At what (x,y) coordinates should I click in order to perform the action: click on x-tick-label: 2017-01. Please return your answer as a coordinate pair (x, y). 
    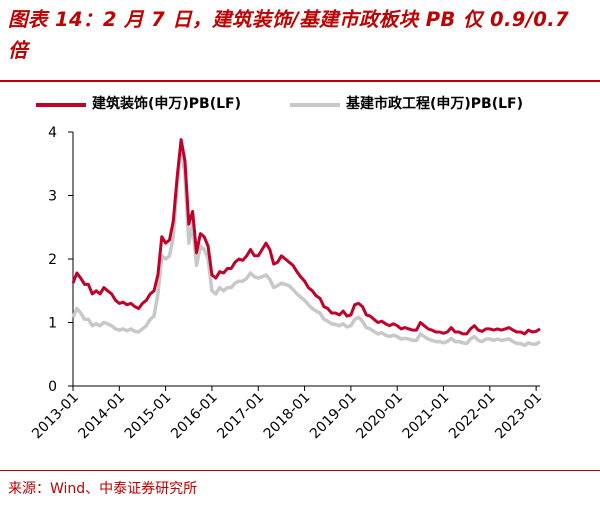
    Looking at the image, I should click on (240, 416).